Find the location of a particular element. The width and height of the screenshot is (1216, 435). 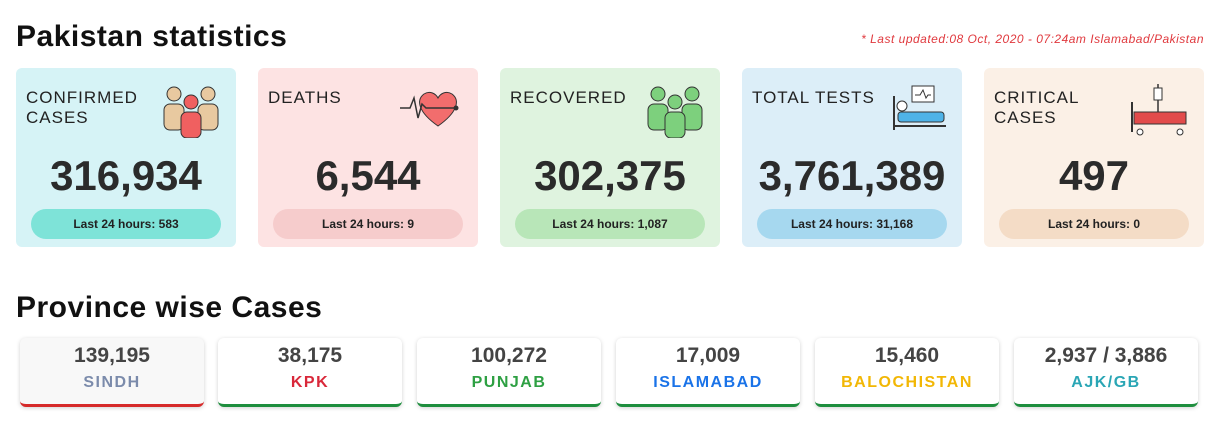

last-24: Last 24 hours: 9 is located at coordinates (368, 224).